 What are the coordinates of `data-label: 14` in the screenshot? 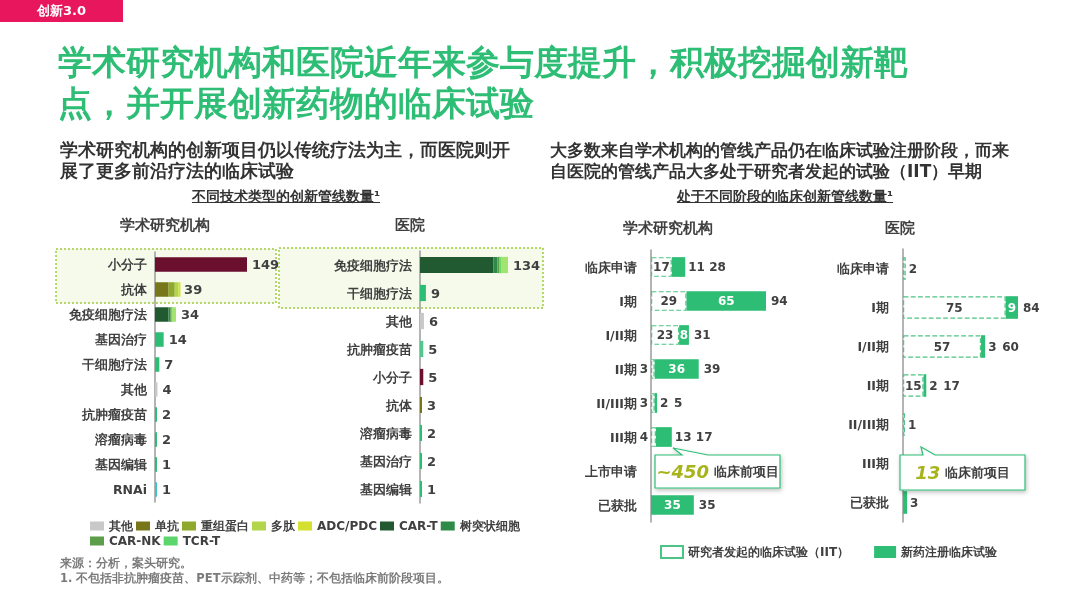 It's located at (177, 339).